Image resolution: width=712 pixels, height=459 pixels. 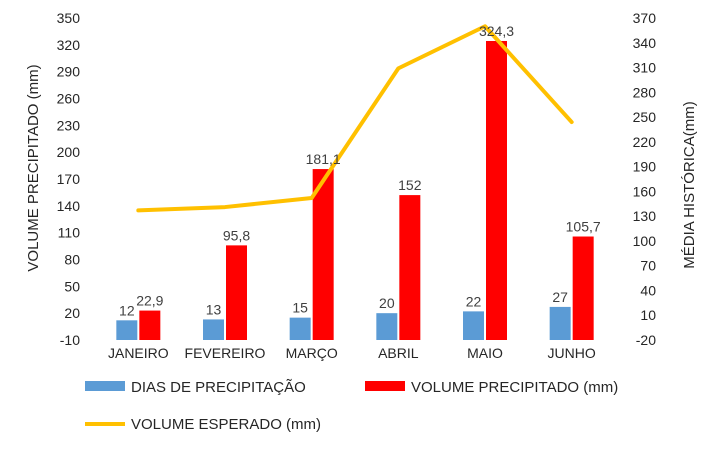 I want to click on right-tick-label: 370, so click(x=645, y=18).